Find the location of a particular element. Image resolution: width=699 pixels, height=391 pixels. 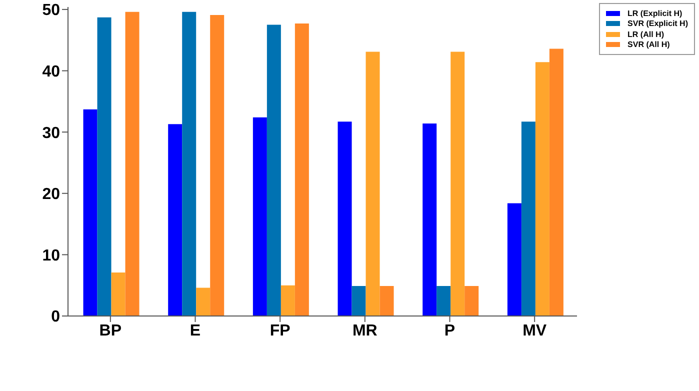

y-tick-label: 50 is located at coordinates (51, 11).